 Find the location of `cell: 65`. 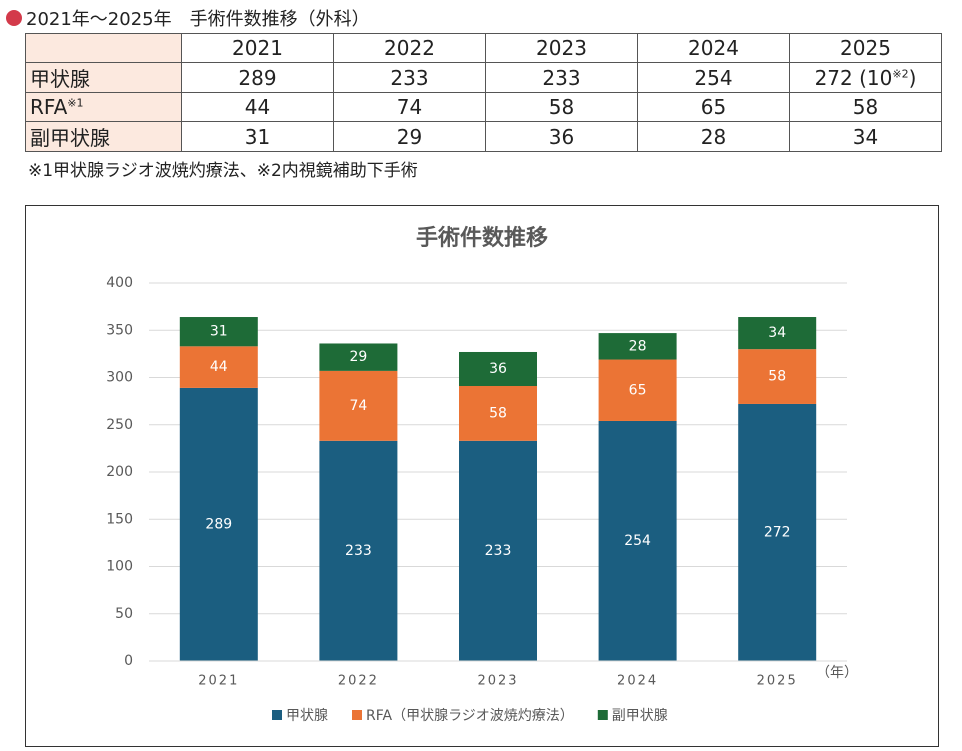

cell: 65 is located at coordinates (713, 107).